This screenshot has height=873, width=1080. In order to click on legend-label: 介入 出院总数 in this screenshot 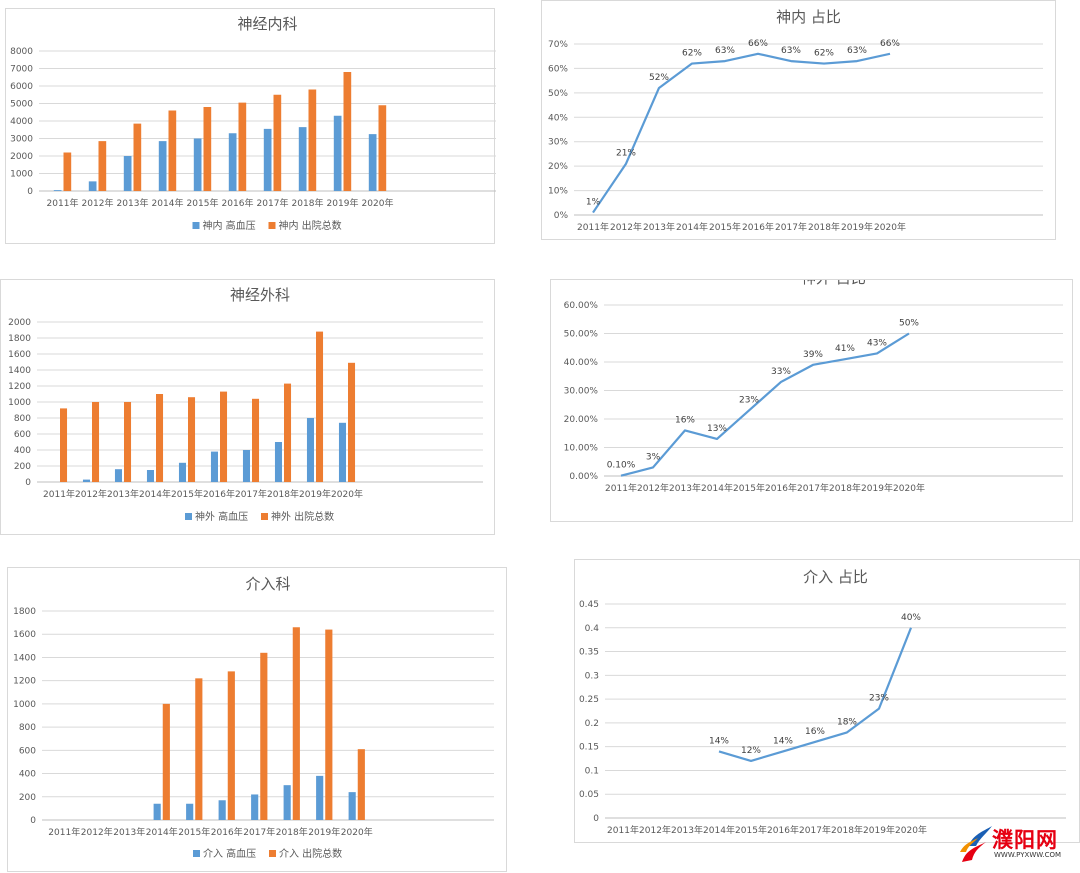, I will do `click(310, 853)`.